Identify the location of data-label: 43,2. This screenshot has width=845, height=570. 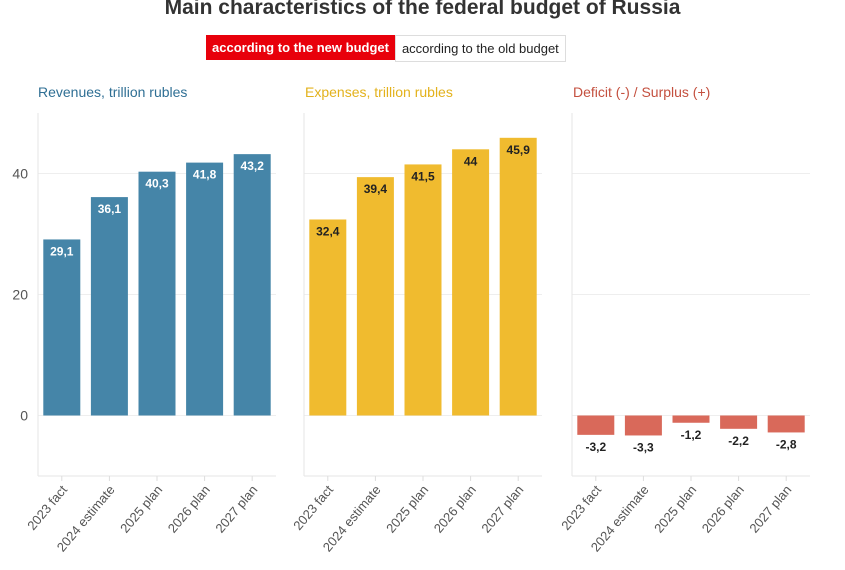
(253, 166).